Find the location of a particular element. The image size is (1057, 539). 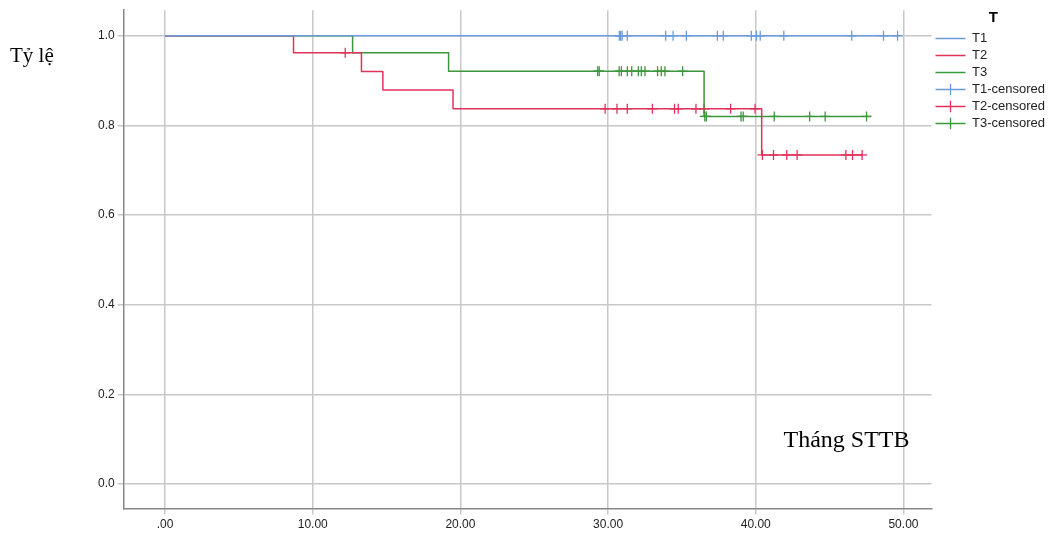

legend-label: T3 is located at coordinates (980, 72).